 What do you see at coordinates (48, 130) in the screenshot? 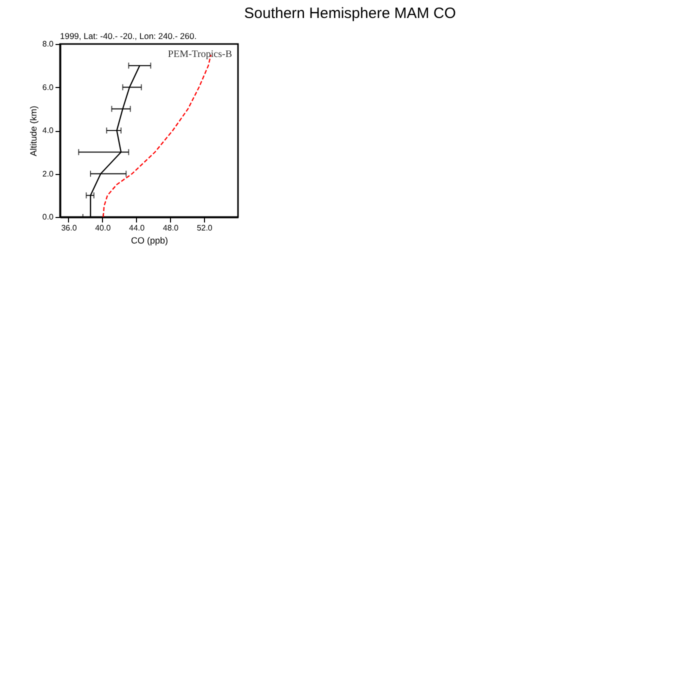
I see `y-tick-label: 4.0` at bounding box center [48, 130].